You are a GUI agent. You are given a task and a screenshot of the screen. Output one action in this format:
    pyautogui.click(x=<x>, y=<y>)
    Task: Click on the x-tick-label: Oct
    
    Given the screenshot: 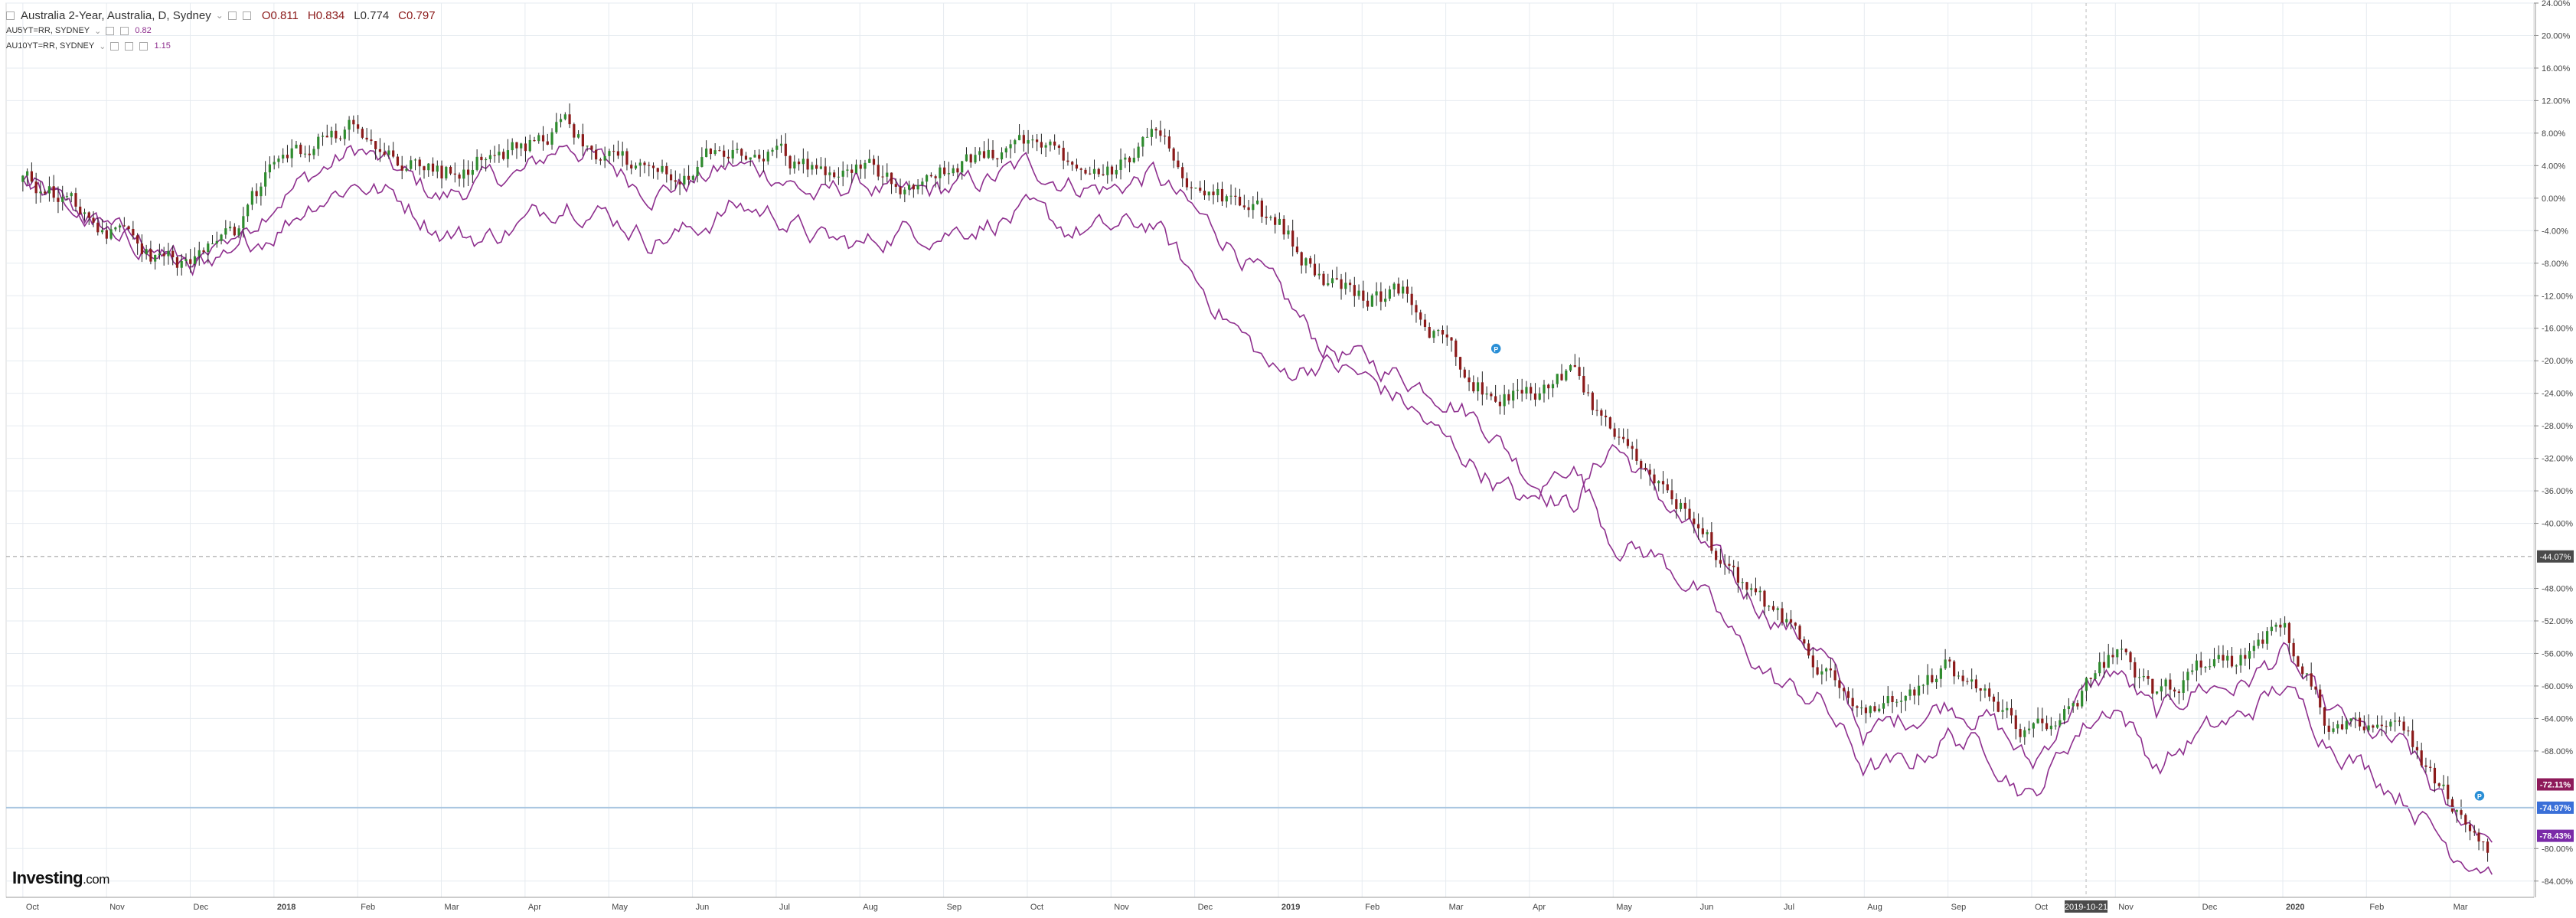 What is the action you would take?
    pyautogui.click(x=2041, y=907)
    